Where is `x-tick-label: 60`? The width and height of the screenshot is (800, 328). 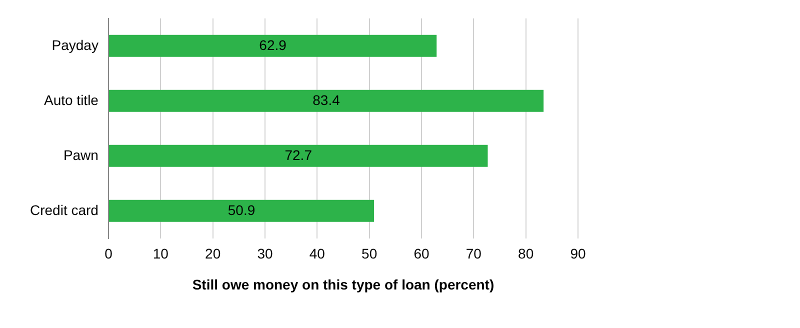 x-tick-label: 60 is located at coordinates (422, 254).